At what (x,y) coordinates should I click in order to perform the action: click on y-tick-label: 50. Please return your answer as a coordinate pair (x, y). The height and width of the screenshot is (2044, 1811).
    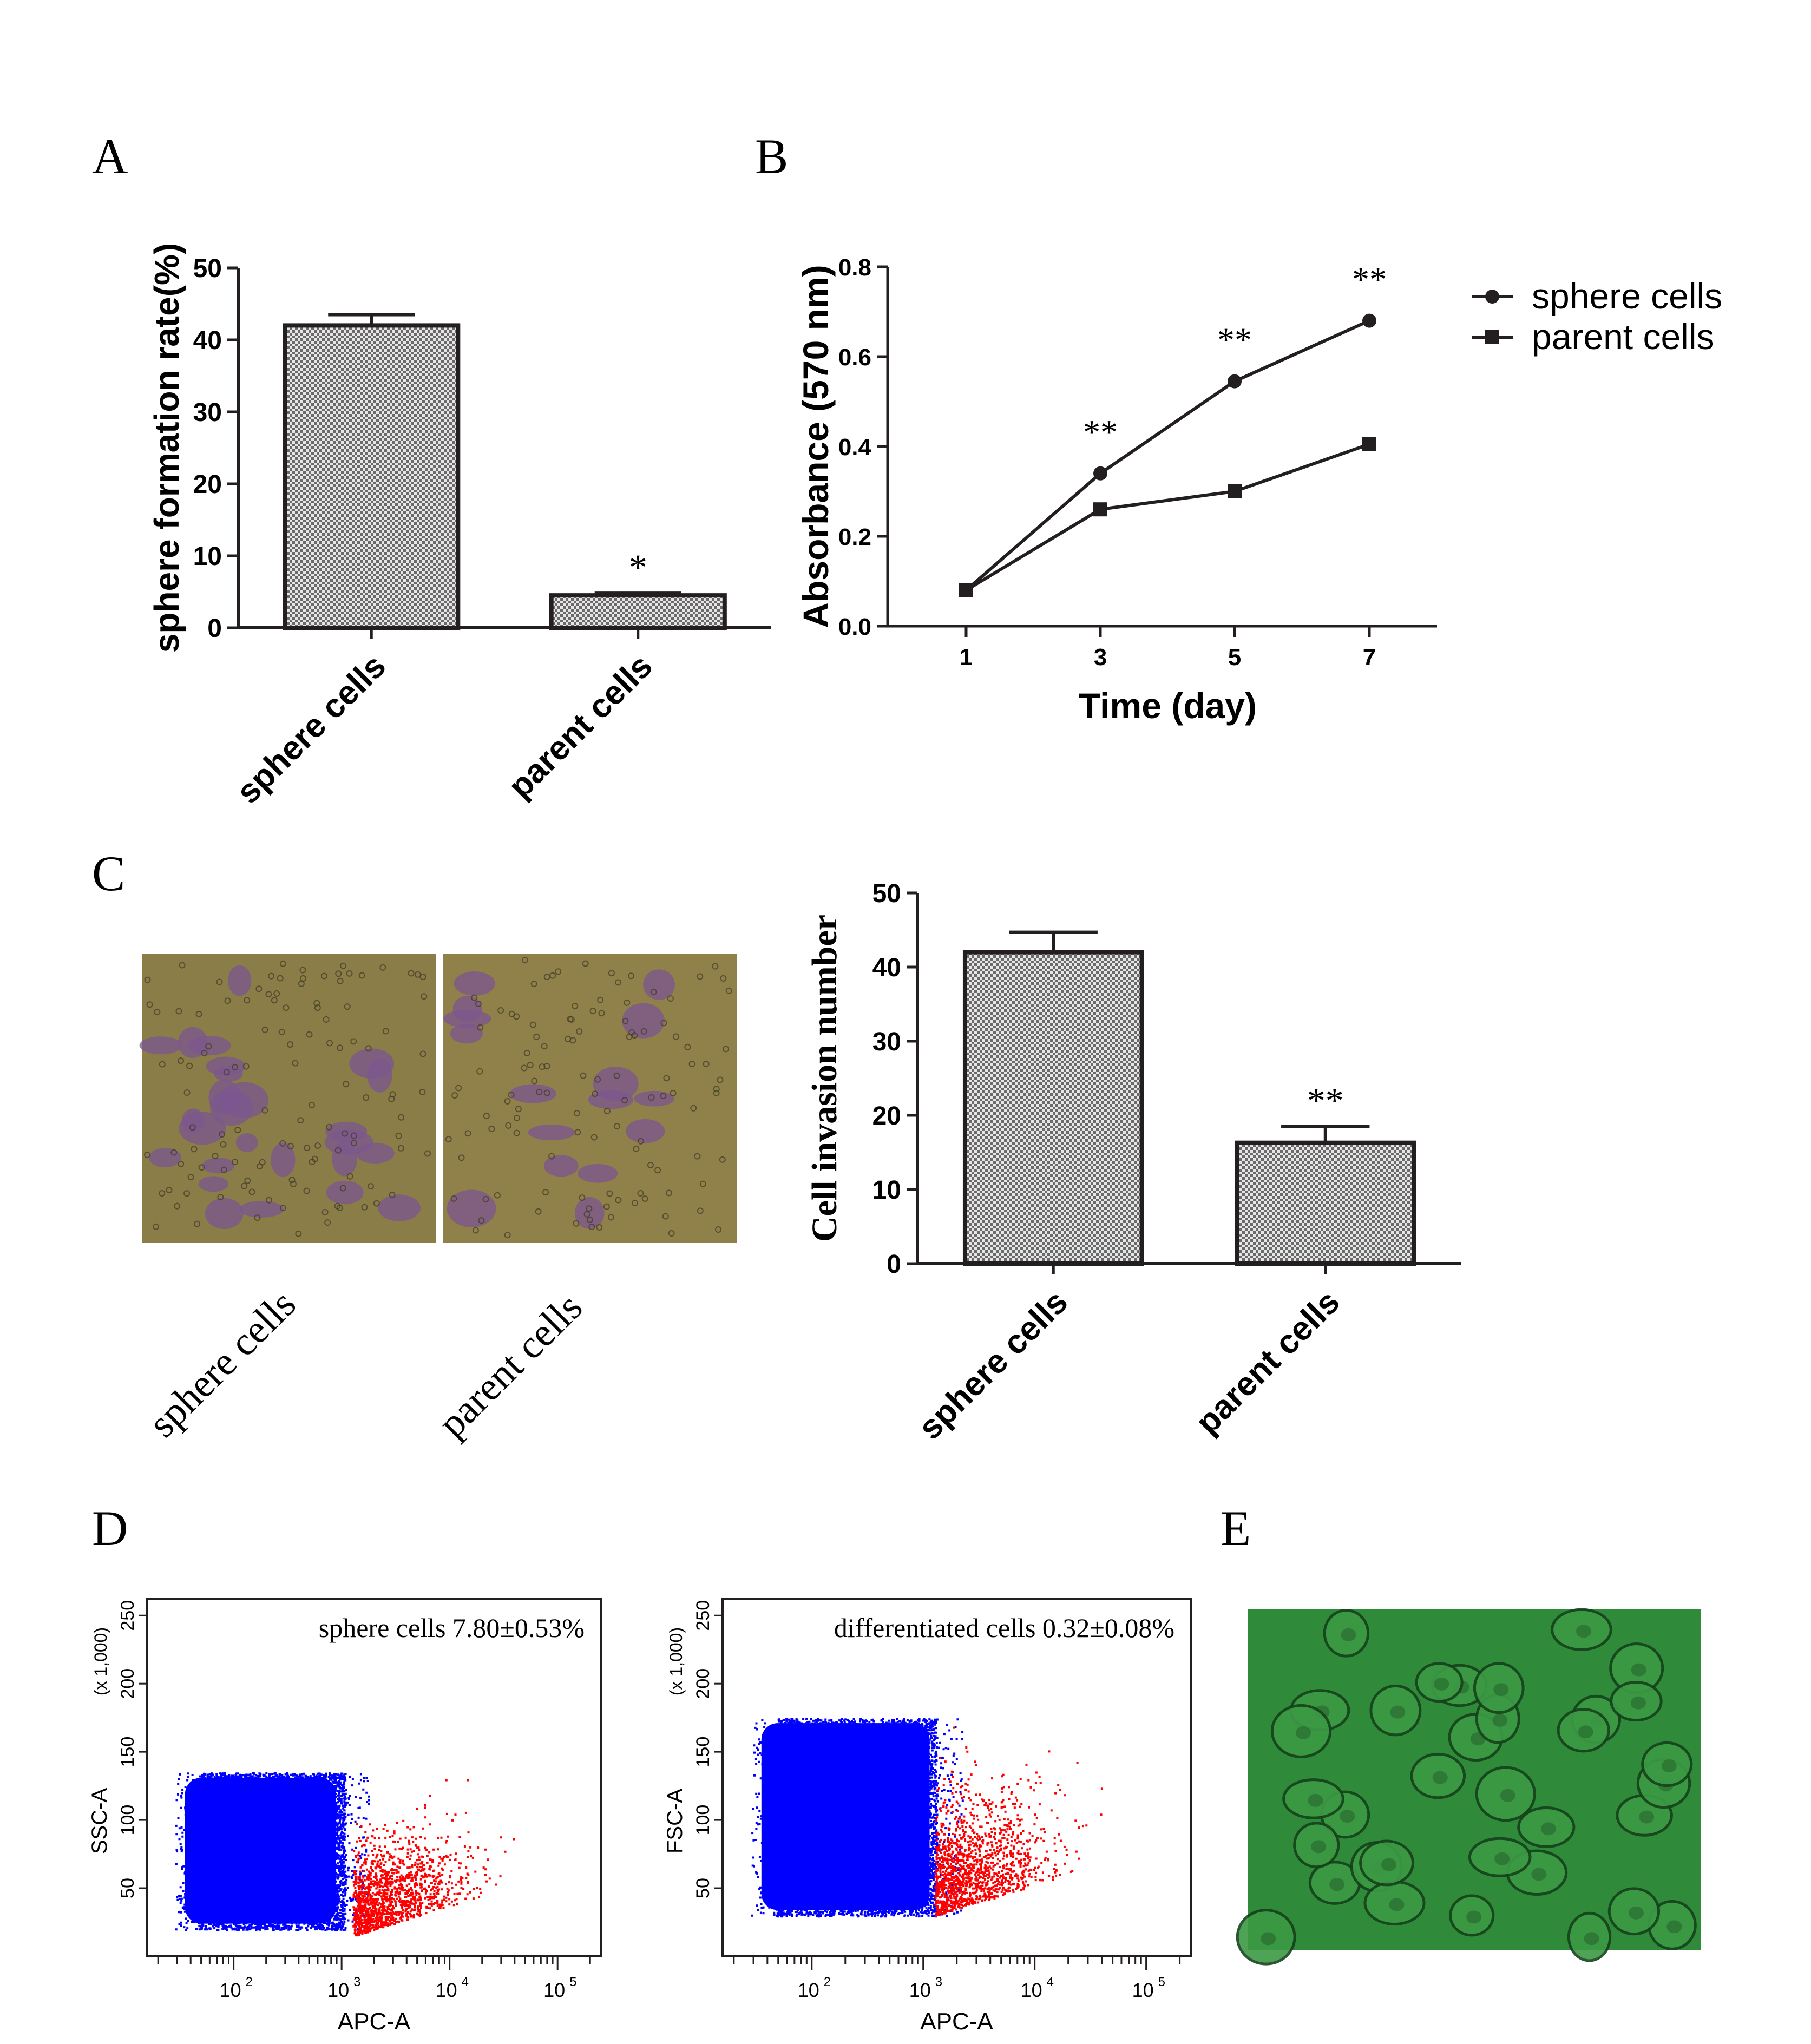
    Looking at the image, I should click on (886, 893).